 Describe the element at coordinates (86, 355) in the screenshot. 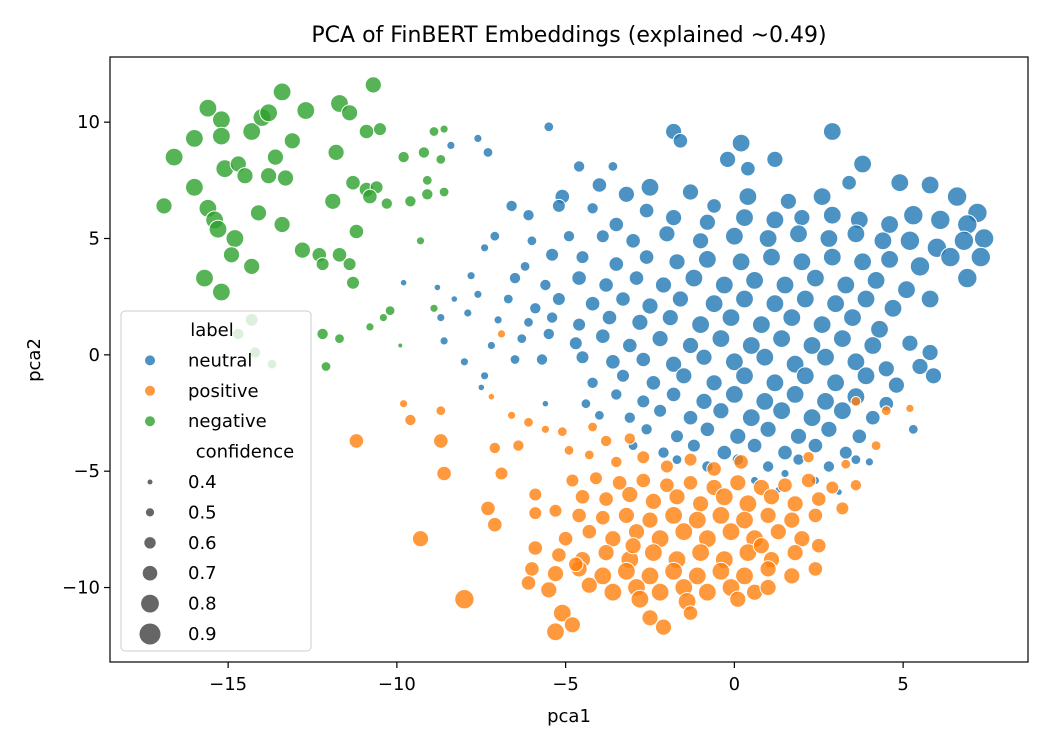

I see `y-axis: −10 −5 0 5 10` at that location.